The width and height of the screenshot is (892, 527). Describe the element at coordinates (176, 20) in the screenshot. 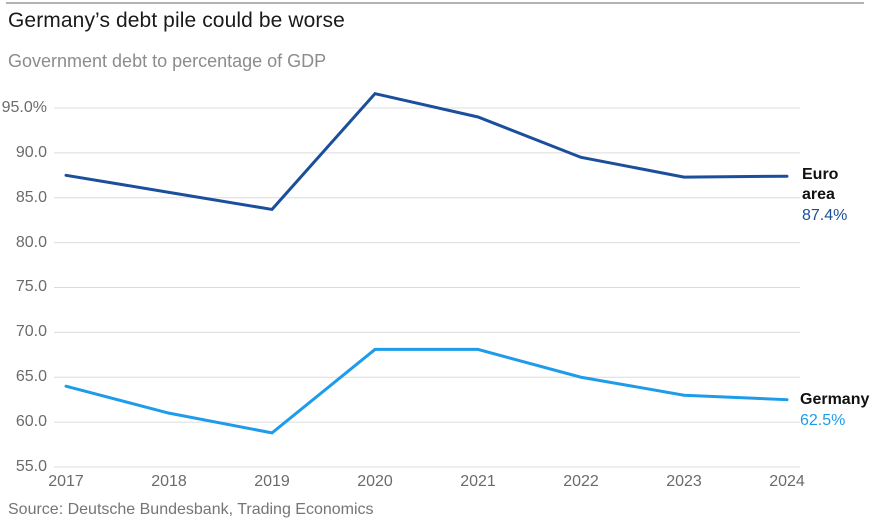

I see `chart-title: Germany’s debt pile could be worse` at that location.